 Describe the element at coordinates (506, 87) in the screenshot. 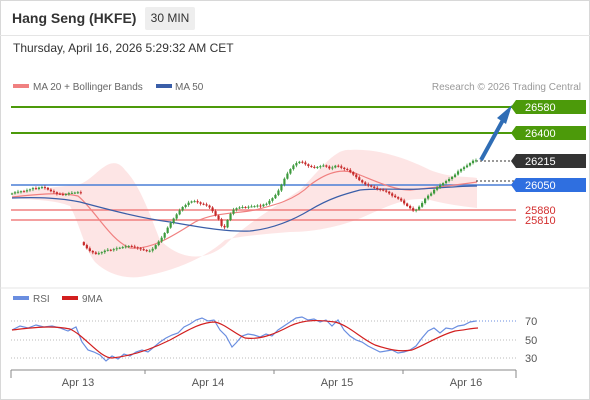

I see `research-credit: Research © 2026 Trading Central` at that location.